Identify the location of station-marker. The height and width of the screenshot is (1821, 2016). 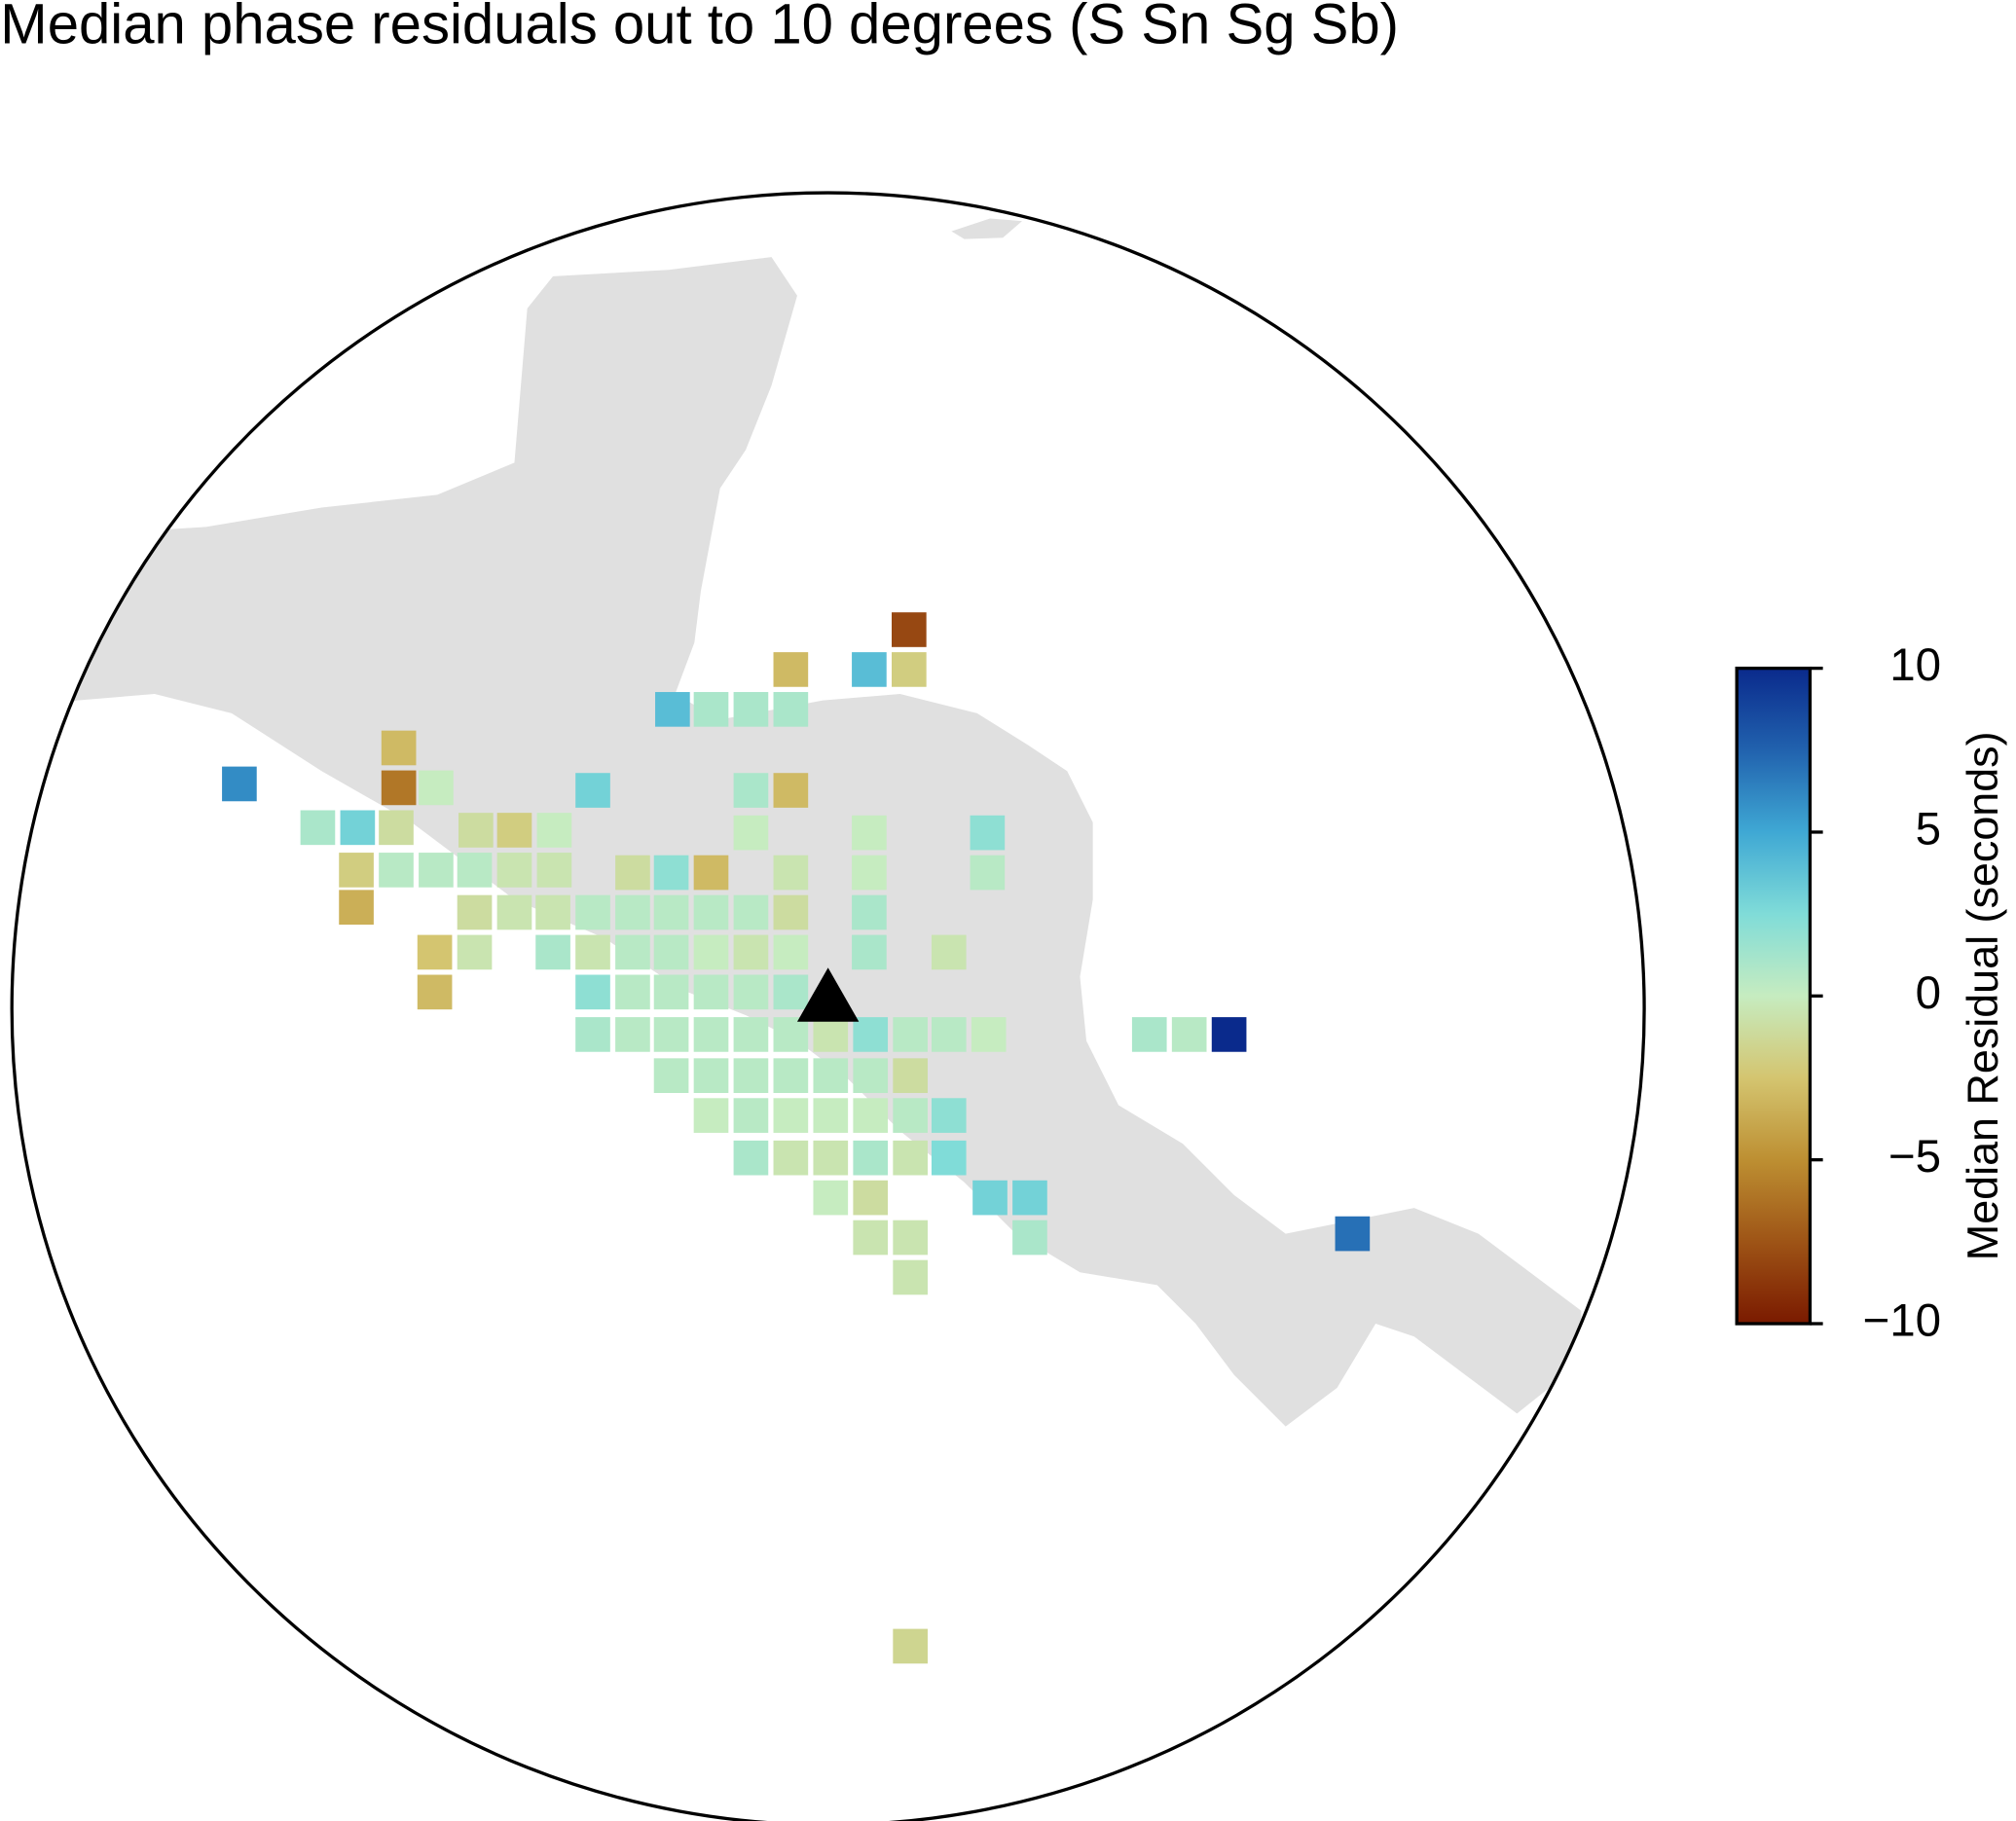
(828, 994).